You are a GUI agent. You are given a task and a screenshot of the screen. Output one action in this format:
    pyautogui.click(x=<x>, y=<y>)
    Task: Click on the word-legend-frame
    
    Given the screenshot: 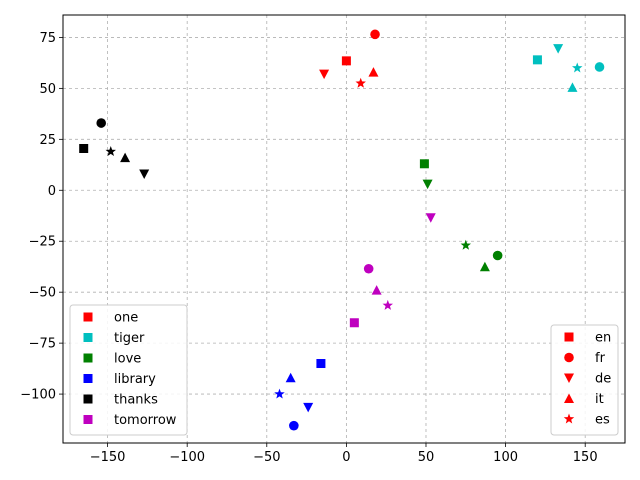 What is the action you would take?
    pyautogui.click(x=128, y=370)
    